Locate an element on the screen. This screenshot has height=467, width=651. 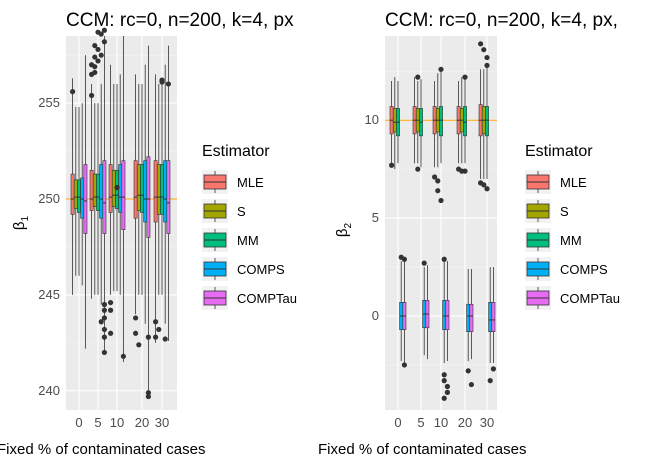
legend-label: MM is located at coordinates (571, 240).